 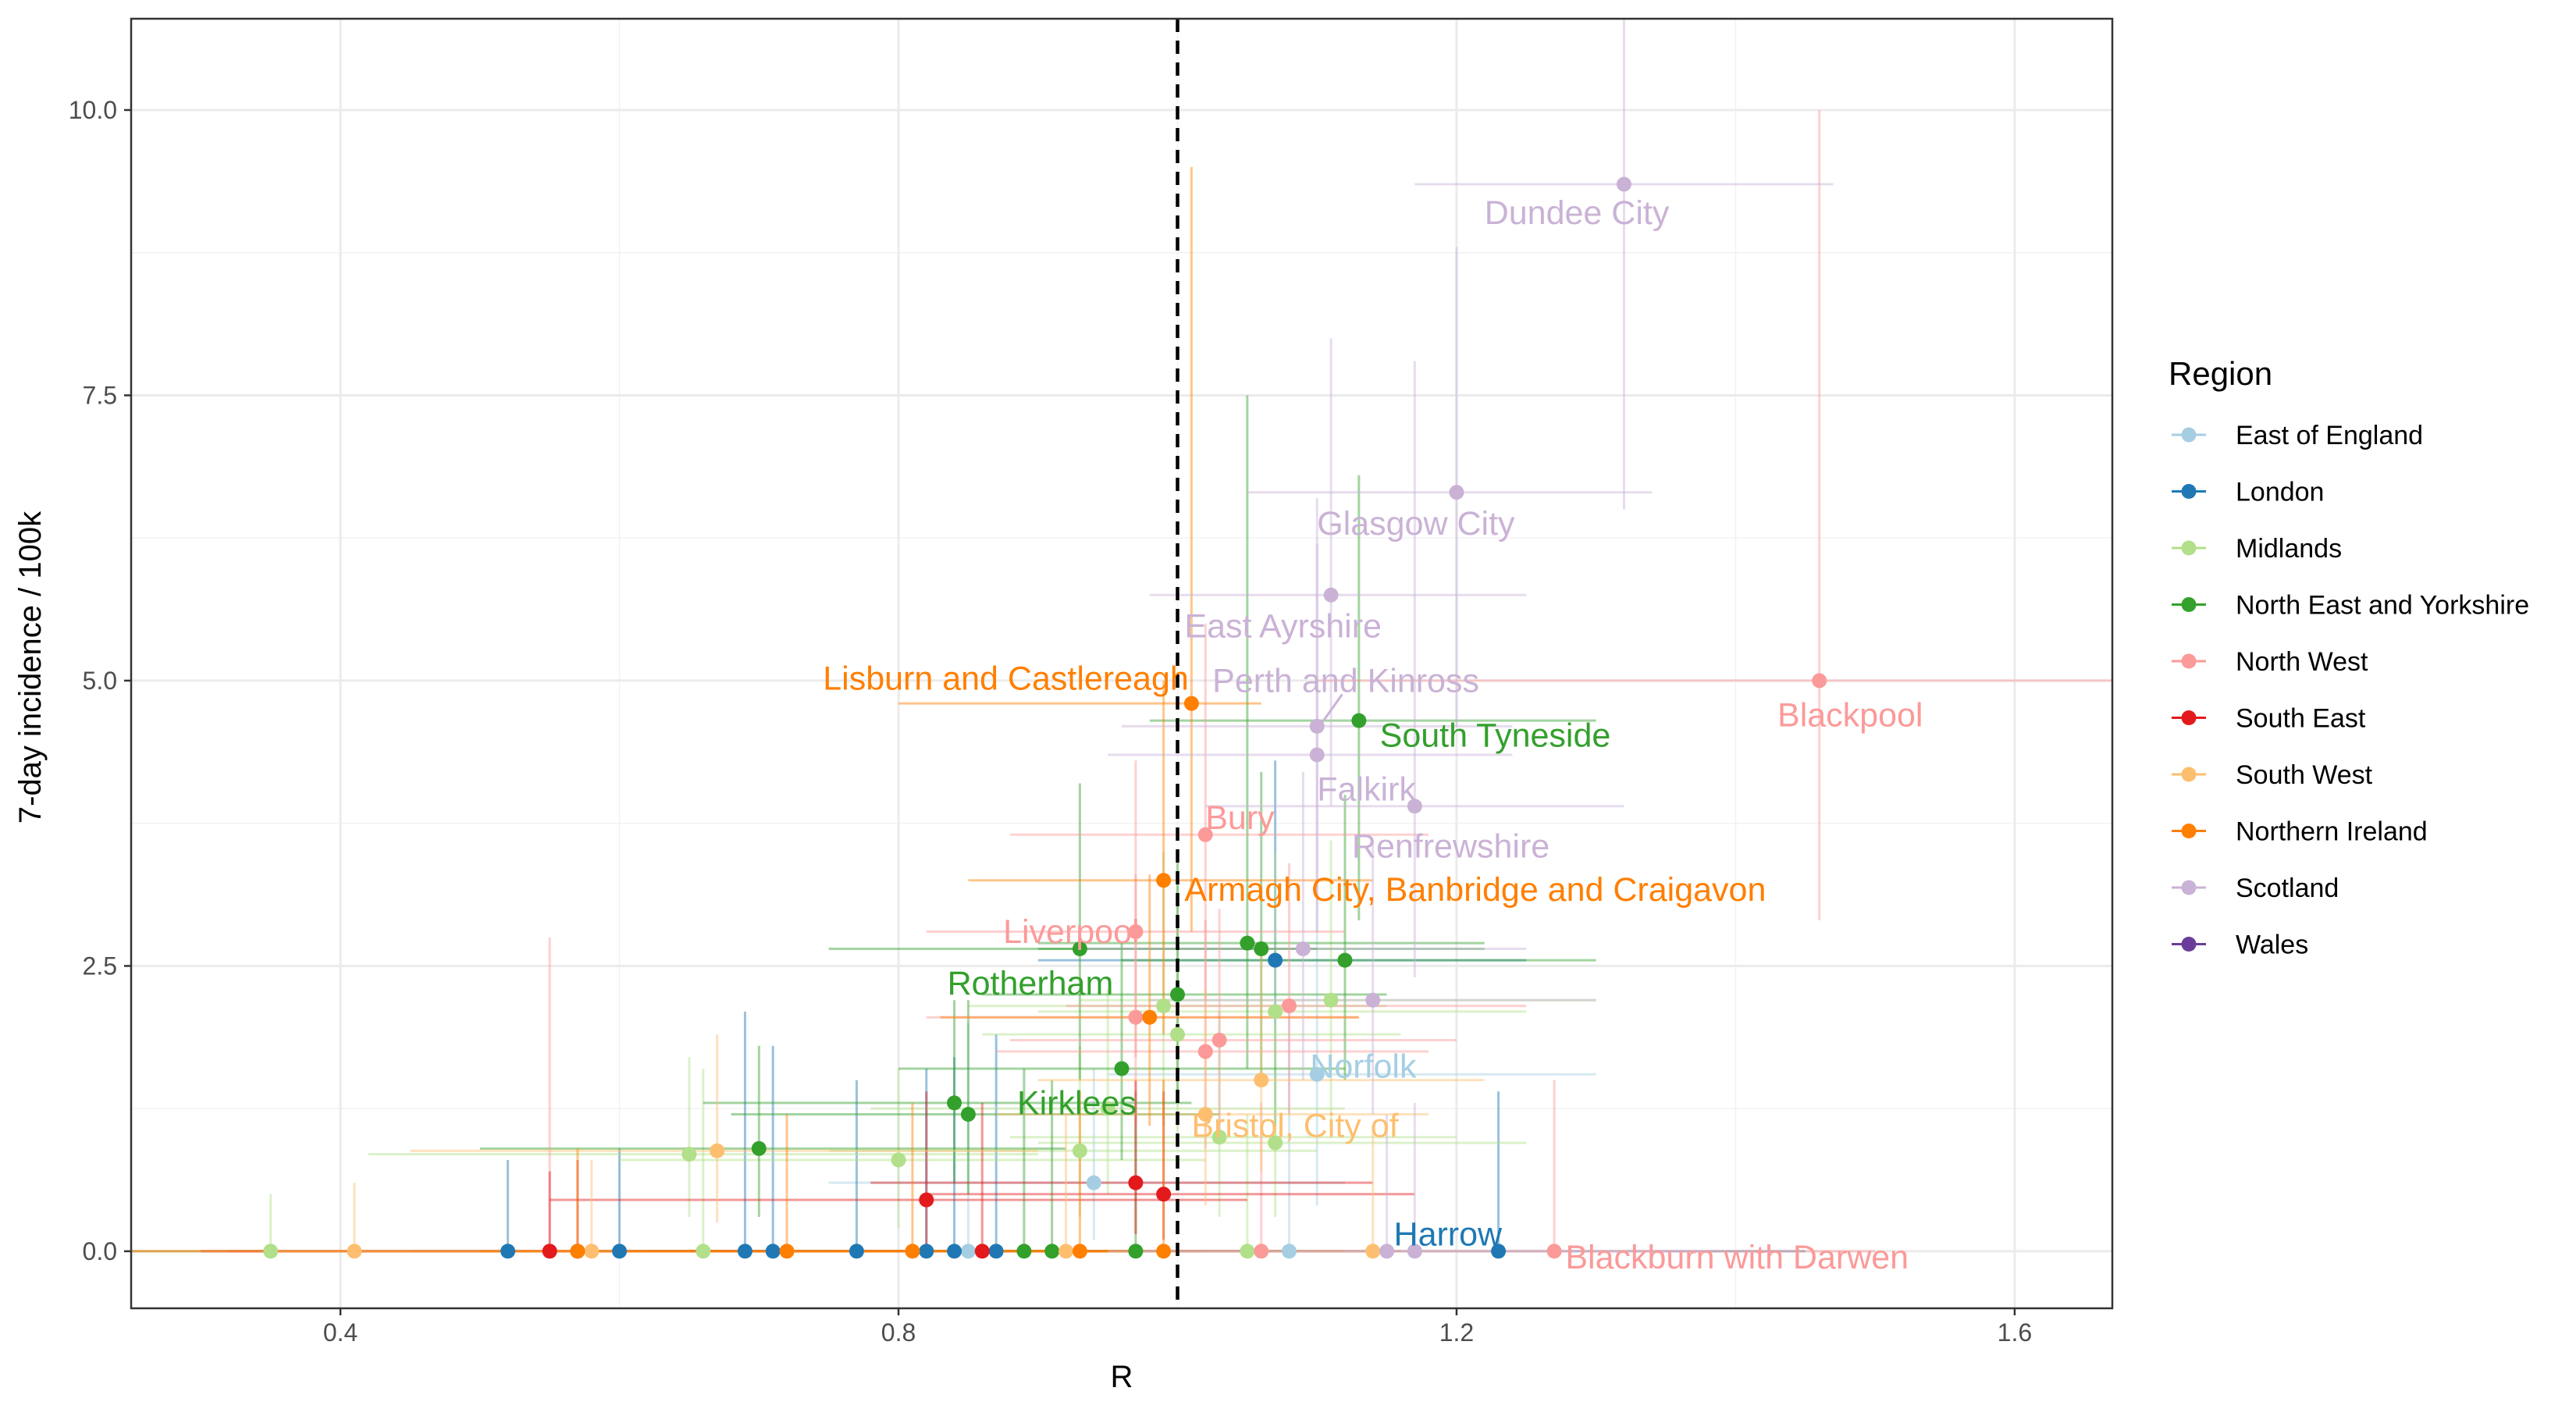 I want to click on legend-label: Northern Ireland, so click(x=2332, y=832).